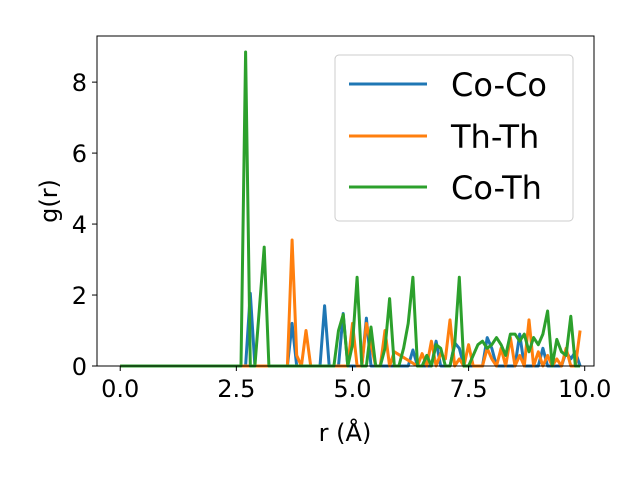 The image size is (640, 480). Describe the element at coordinates (49, 201) in the screenshot. I see `y-axis-label: g(r)` at that location.